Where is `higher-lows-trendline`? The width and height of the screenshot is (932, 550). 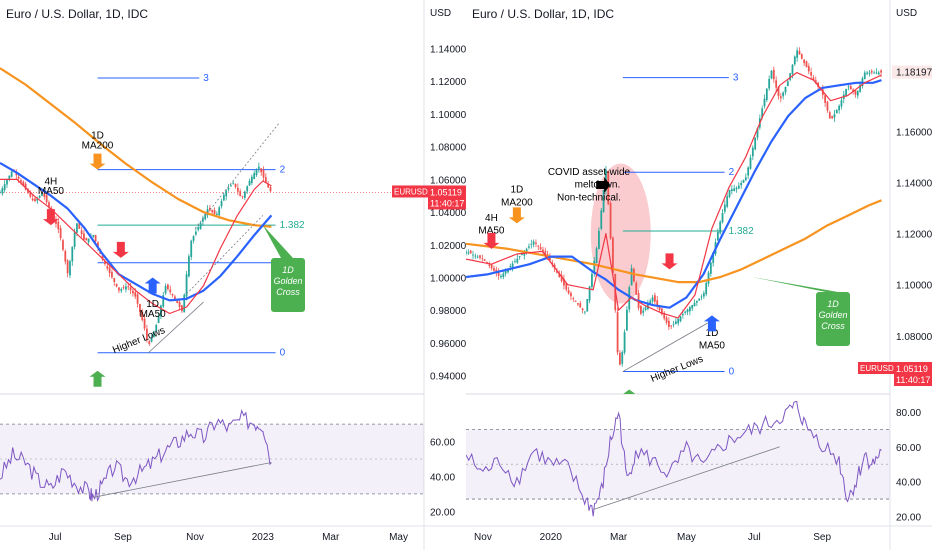 higher-lows-trendline is located at coordinates (665, 347).